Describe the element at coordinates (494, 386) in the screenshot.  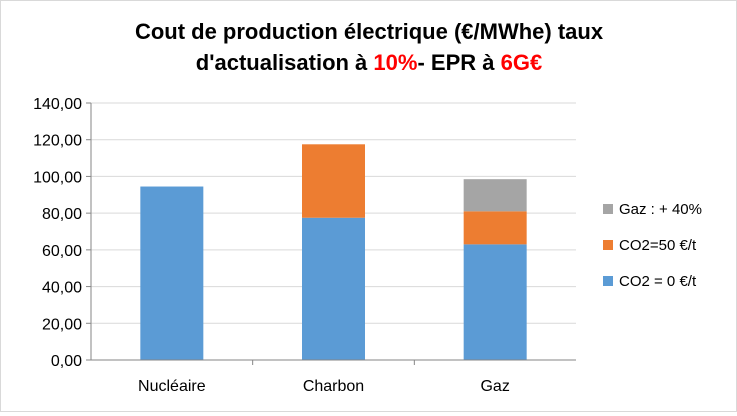
I see `x-tick-label: Gaz` at that location.